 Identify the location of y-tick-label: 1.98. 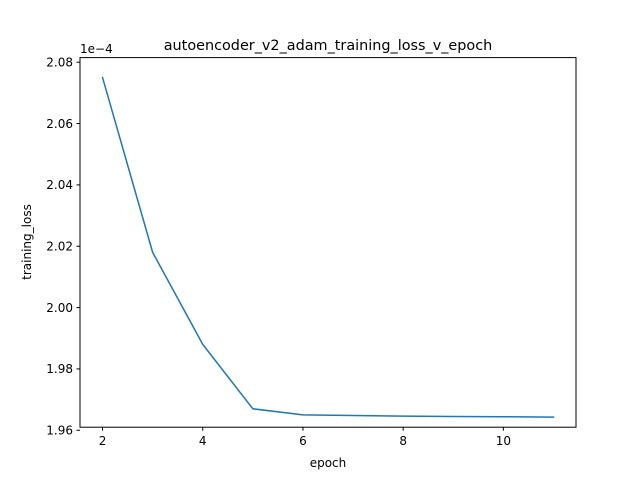
(59, 369).